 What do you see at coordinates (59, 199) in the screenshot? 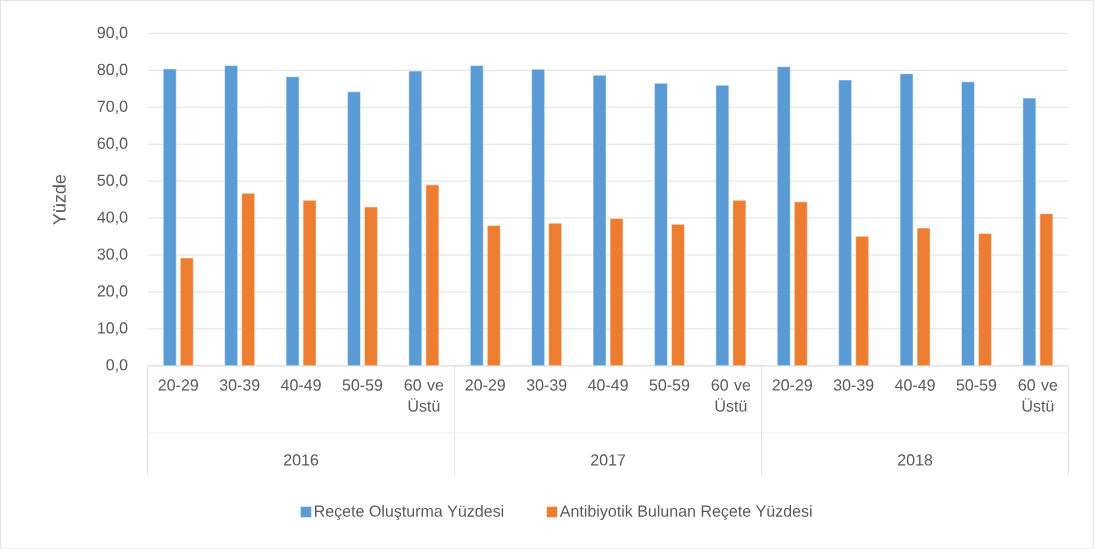
I see `y-axis-title: Yüzde` at bounding box center [59, 199].